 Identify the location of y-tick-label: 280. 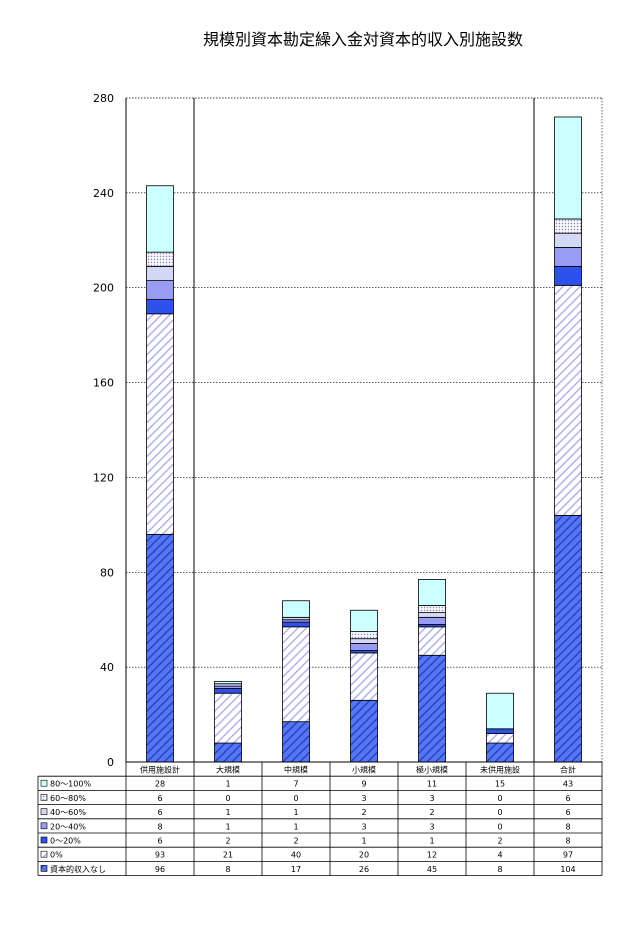
(103, 98).